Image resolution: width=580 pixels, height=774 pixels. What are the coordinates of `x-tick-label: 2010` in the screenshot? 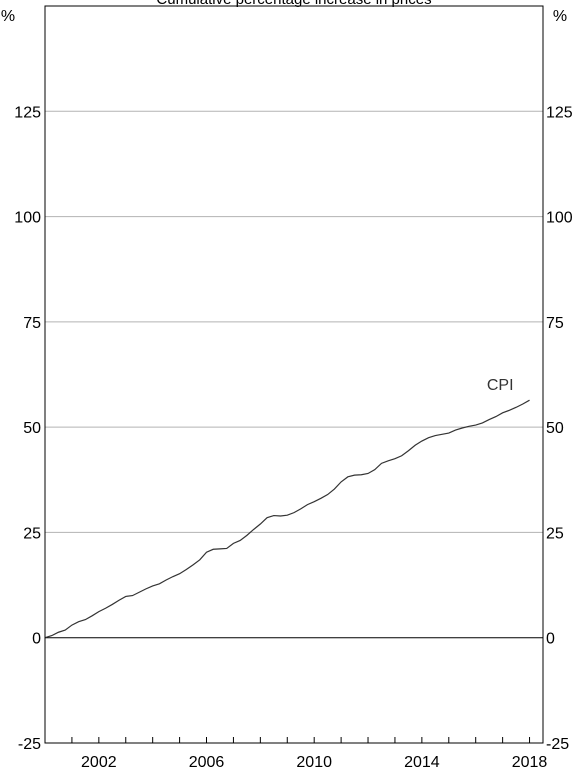 It's located at (314, 762).